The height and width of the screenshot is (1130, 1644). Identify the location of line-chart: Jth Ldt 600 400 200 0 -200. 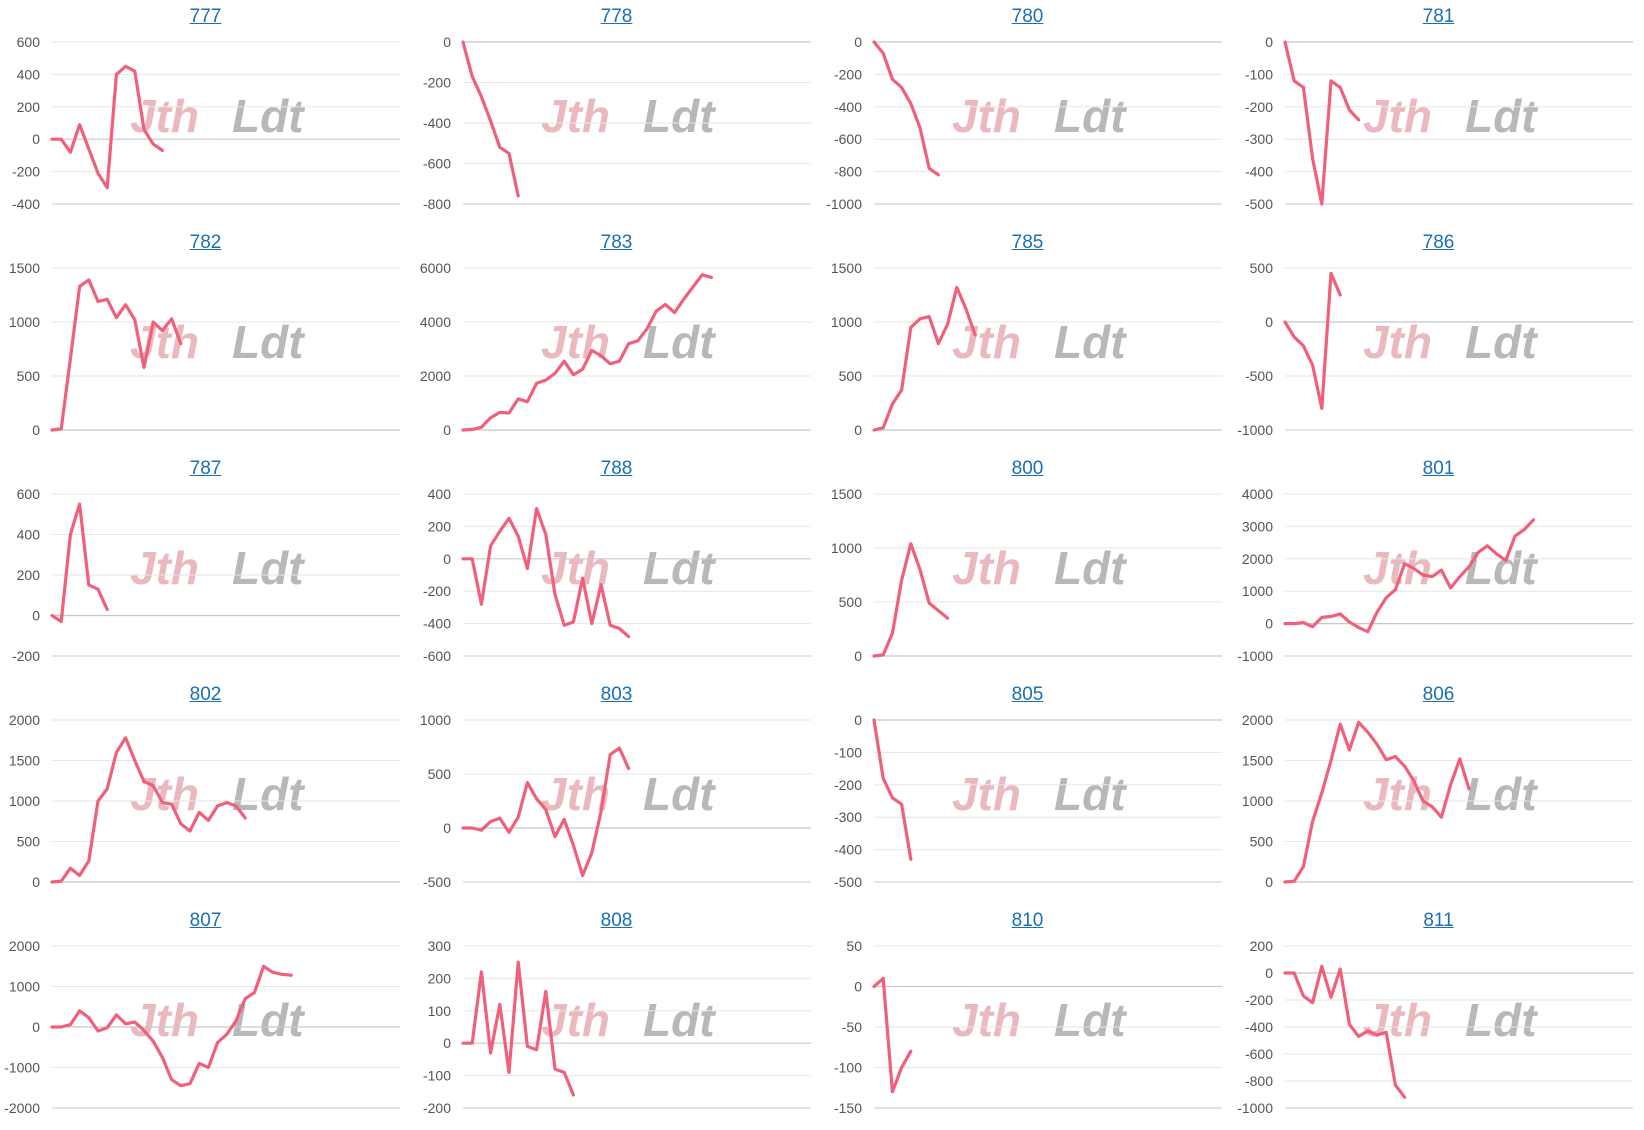
(206, 575).